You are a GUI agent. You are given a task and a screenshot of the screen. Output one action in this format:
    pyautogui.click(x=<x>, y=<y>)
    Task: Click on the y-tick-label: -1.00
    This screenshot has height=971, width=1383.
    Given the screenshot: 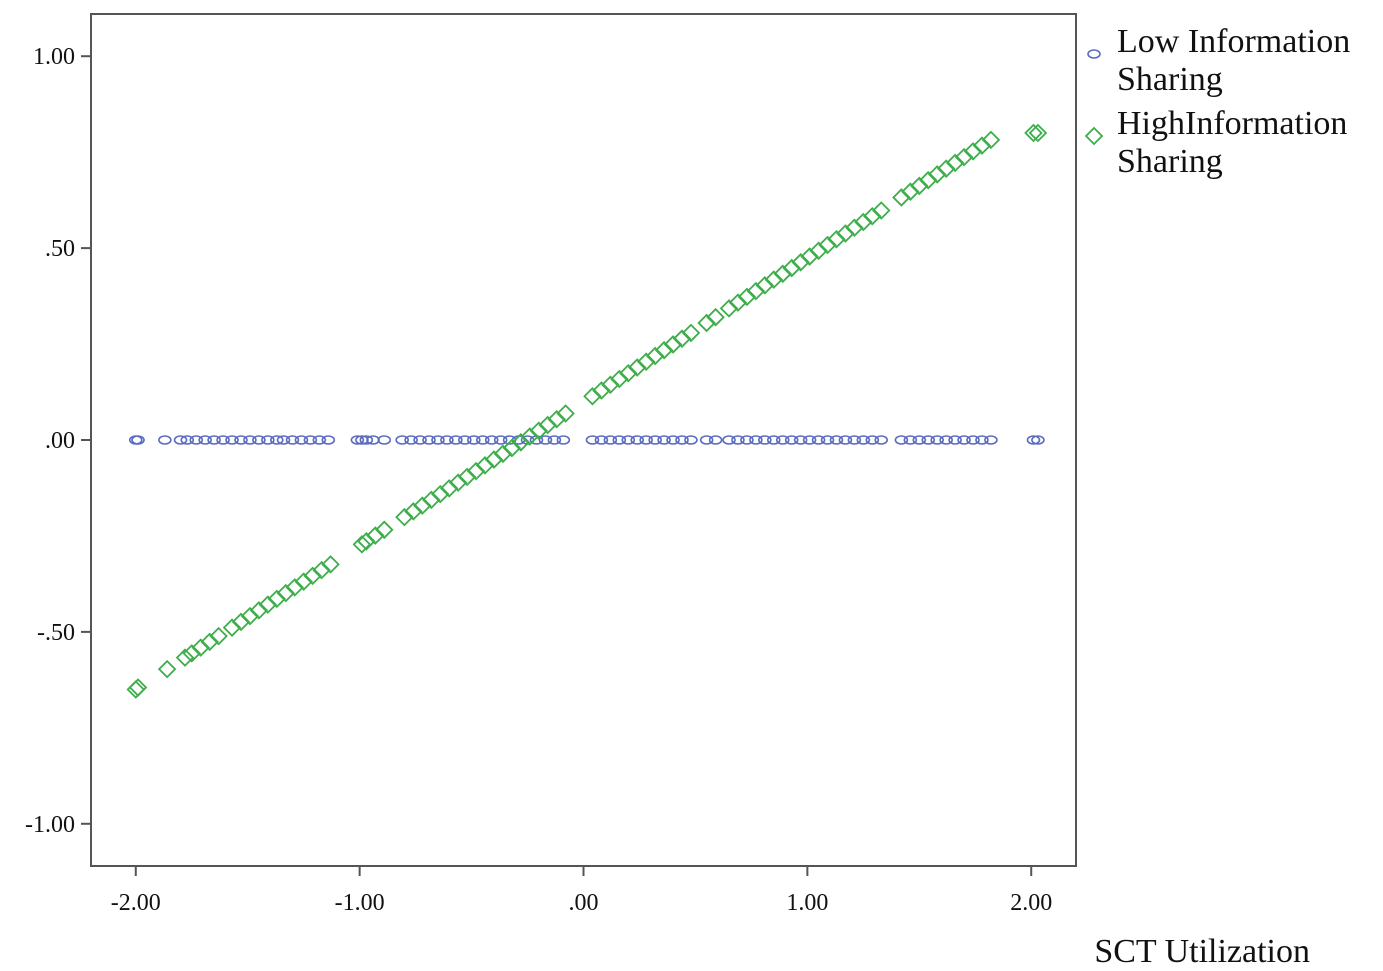 What is the action you would take?
    pyautogui.click(x=50, y=825)
    